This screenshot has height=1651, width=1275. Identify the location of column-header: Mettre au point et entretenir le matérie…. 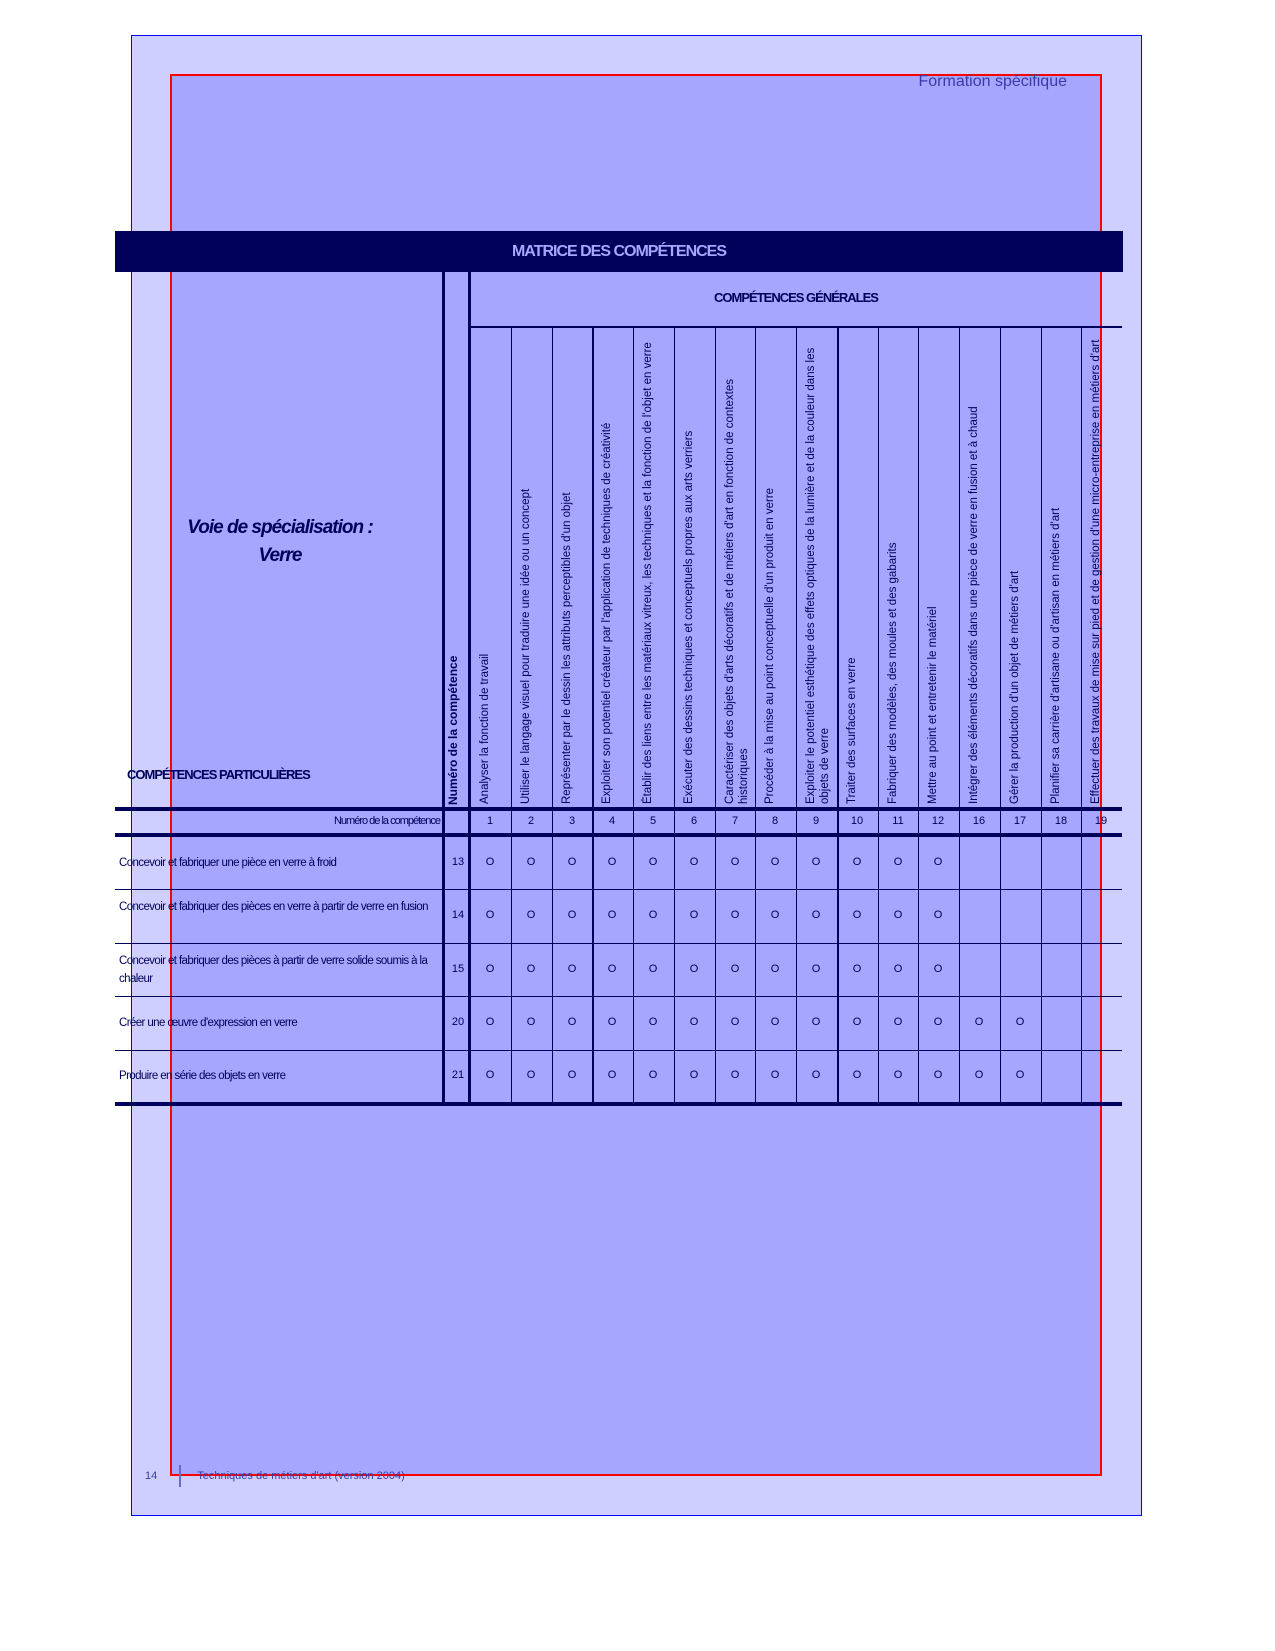
(933, 705).